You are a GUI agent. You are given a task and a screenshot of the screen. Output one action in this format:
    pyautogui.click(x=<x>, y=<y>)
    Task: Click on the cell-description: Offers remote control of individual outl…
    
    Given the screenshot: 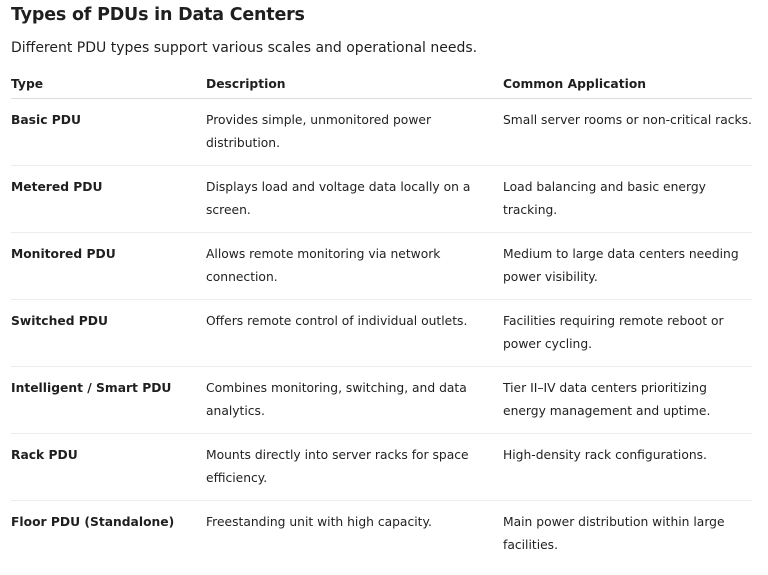 What is the action you would take?
    pyautogui.click(x=354, y=333)
    